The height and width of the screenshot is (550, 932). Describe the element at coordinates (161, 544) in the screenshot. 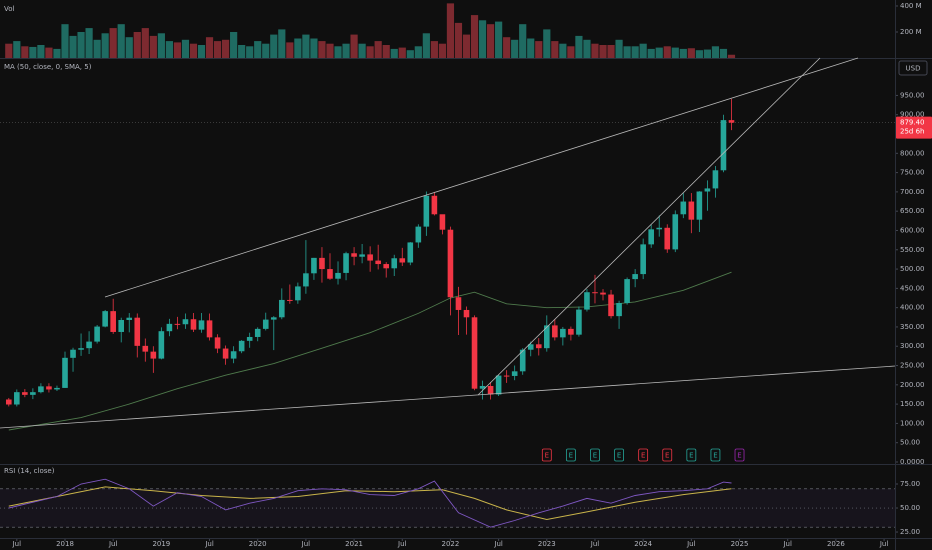

I see `x-tick-label: 2019` at that location.